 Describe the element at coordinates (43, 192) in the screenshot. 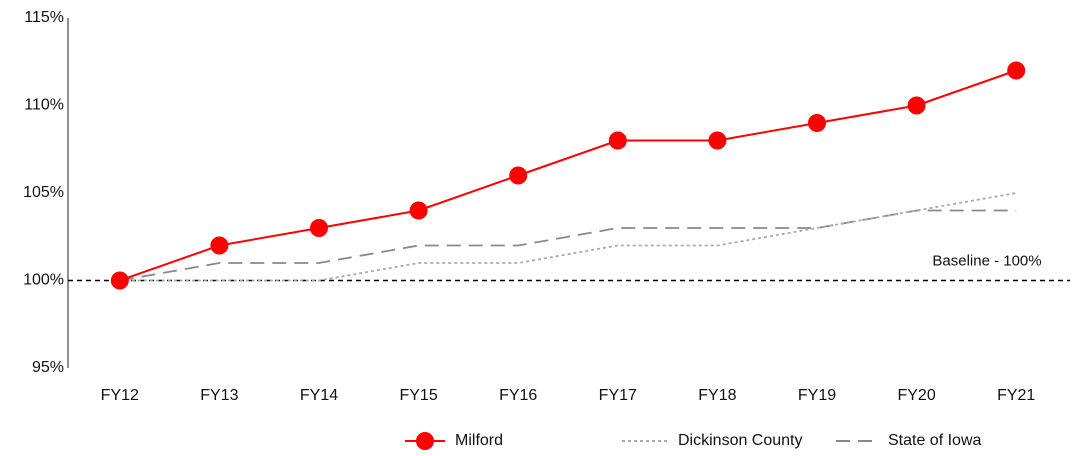

I see `y-tick-label: 105%` at that location.